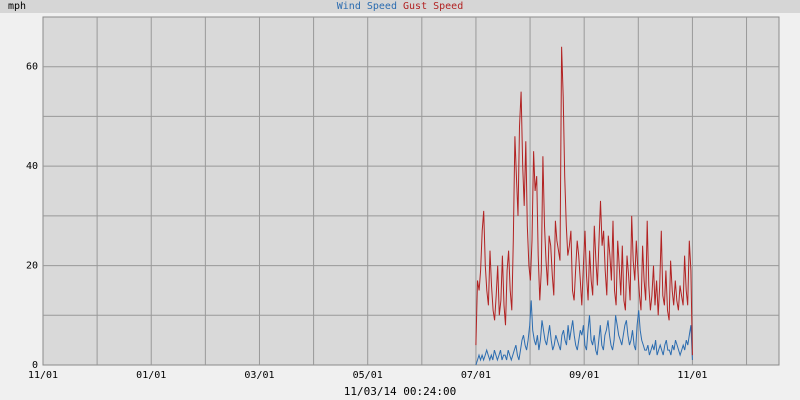 Image resolution: width=800 pixels, height=400 pixels. What do you see at coordinates (400, 391) in the screenshot?
I see `timestamp-label: 11/03/14 00:24:00` at bounding box center [400, 391].